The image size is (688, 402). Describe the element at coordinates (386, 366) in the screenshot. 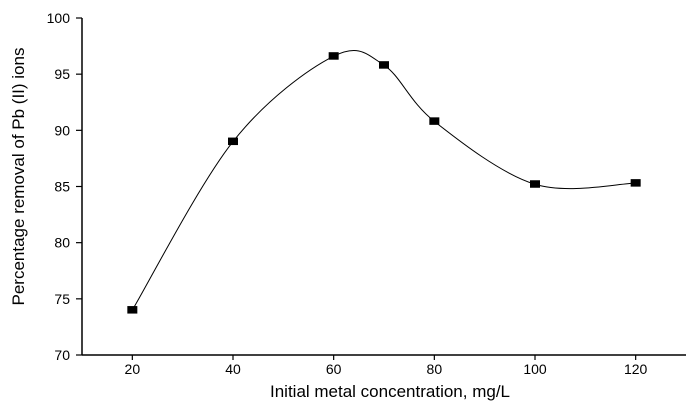

I see `x-ticks: 20 40 60 80 100 120` at that location.